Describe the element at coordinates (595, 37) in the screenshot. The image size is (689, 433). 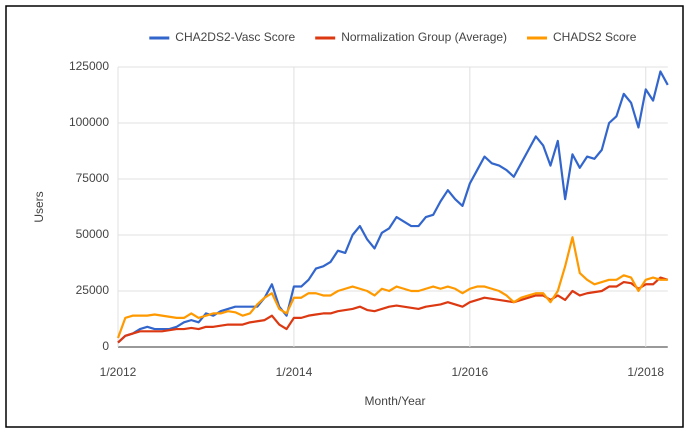
I see `legend-label: CHADS2 Score` at that location.